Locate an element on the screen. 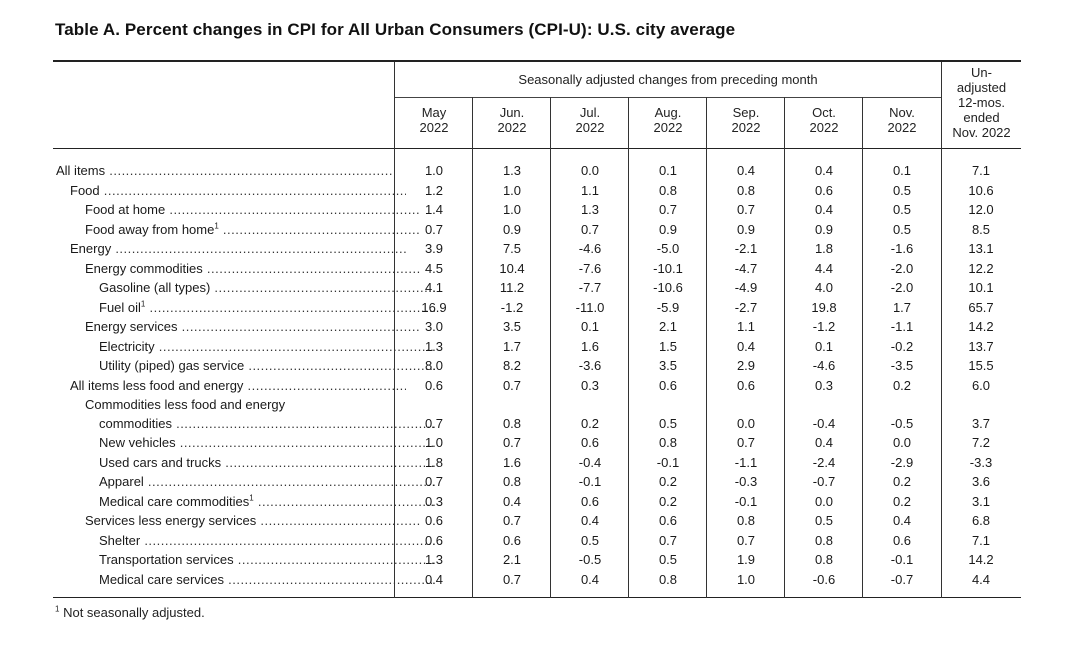 The width and height of the screenshot is (1066, 658). unadjusted-value-cell: 65.7 is located at coordinates (981, 307).